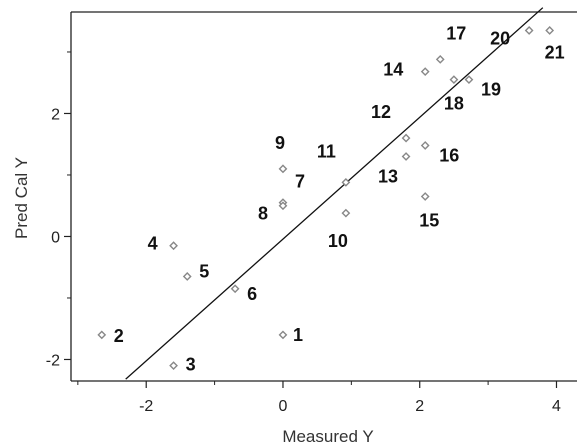 The image size is (583, 448). What do you see at coordinates (326, 151) in the screenshot?
I see `point-label-11: 11` at bounding box center [326, 151].